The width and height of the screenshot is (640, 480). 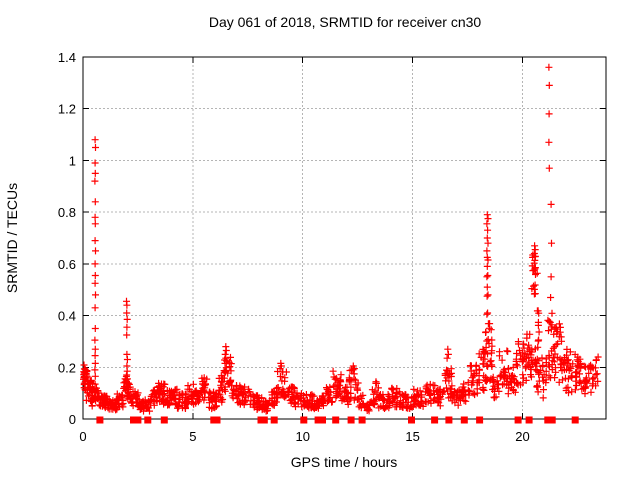 What do you see at coordinates (522, 436) in the screenshot?
I see `x-tick-label: 20` at bounding box center [522, 436].